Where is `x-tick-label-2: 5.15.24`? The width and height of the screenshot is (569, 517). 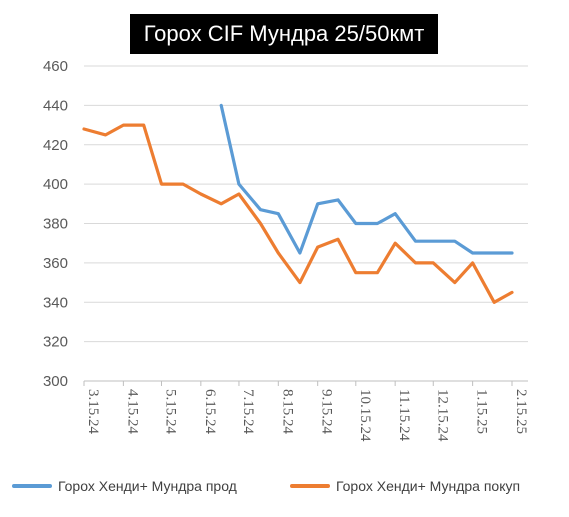
x-tick-label-2: 5.15.24 is located at coordinates (170, 412).